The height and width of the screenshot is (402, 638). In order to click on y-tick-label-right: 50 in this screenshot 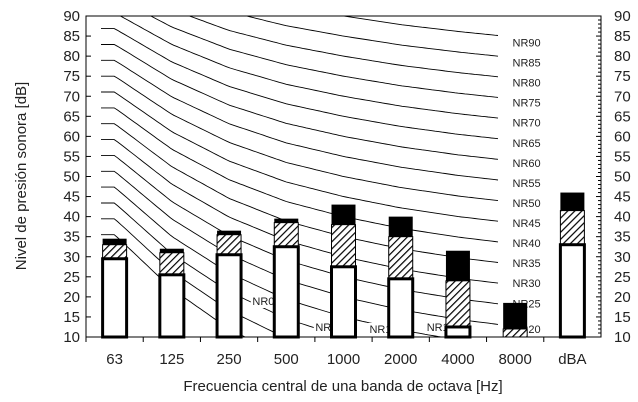, I will do `click(622, 177)`.